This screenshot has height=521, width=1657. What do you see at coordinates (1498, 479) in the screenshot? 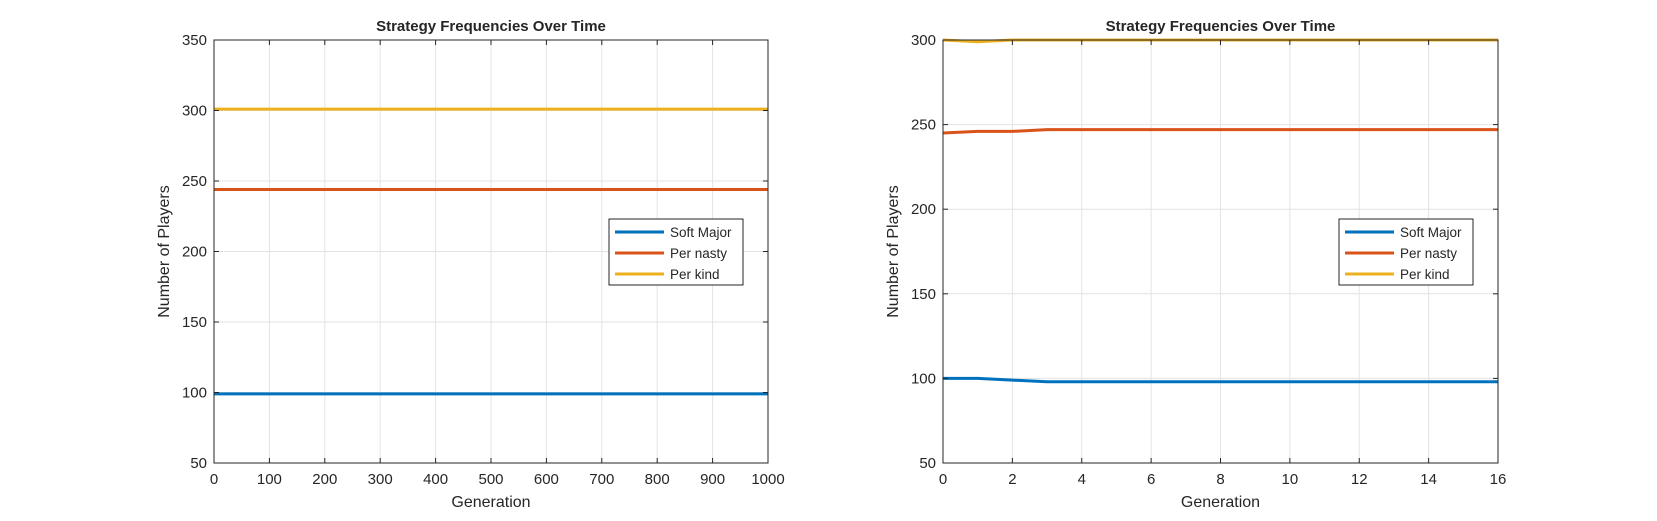
I see `x-tick-label: 16` at bounding box center [1498, 479].